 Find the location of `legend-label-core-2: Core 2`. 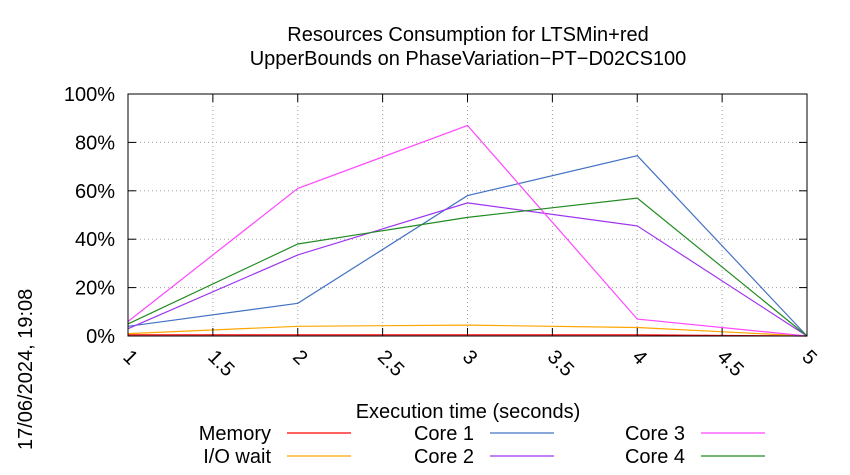

legend-label-core-2: Core 2 is located at coordinates (444, 457).